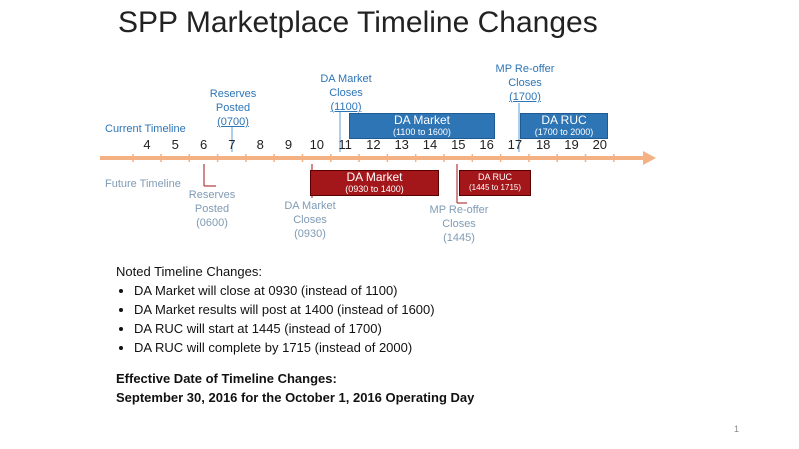 This screenshot has width=799, height=449. I want to click on notes-heading: Noted Timeline Changes:, so click(189, 271).